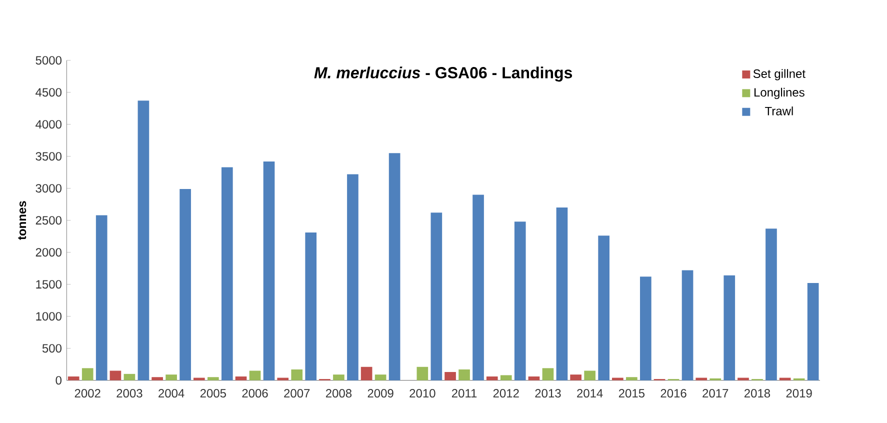 The width and height of the screenshot is (887, 423). Describe the element at coordinates (52, 348) in the screenshot. I see `y-tick-label: 500` at that location.